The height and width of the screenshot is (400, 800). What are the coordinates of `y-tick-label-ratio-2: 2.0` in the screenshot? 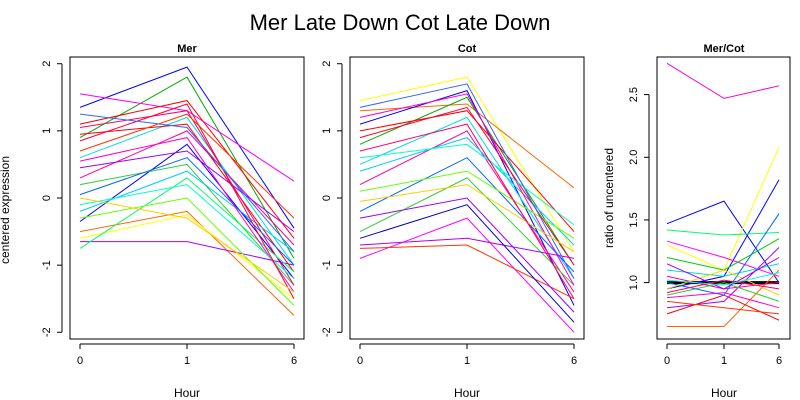 It's located at (634, 157).